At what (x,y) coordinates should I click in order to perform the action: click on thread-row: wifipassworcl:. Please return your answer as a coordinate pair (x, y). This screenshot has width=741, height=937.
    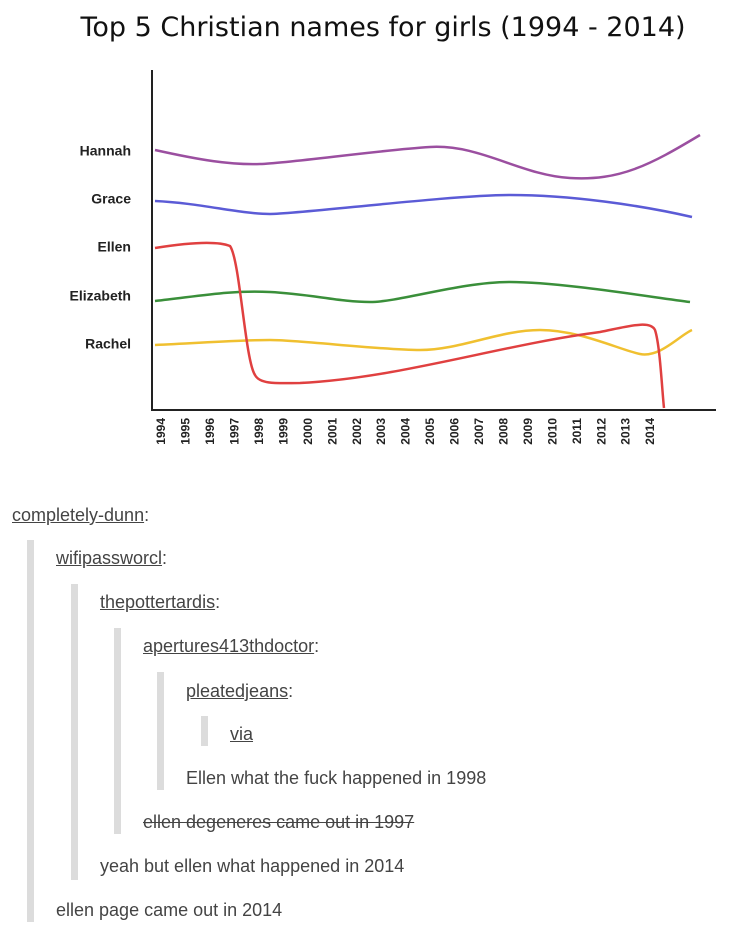
    Looking at the image, I should click on (111, 558).